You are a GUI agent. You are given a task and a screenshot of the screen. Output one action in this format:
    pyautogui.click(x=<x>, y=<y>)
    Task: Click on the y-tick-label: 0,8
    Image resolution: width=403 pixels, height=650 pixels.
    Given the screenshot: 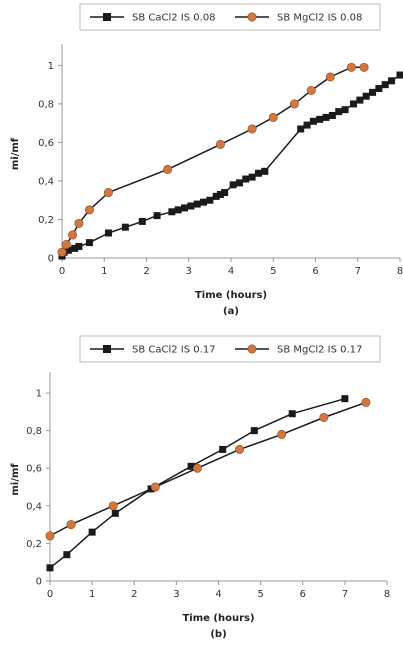 What is the action you would take?
    pyautogui.click(x=34, y=431)
    